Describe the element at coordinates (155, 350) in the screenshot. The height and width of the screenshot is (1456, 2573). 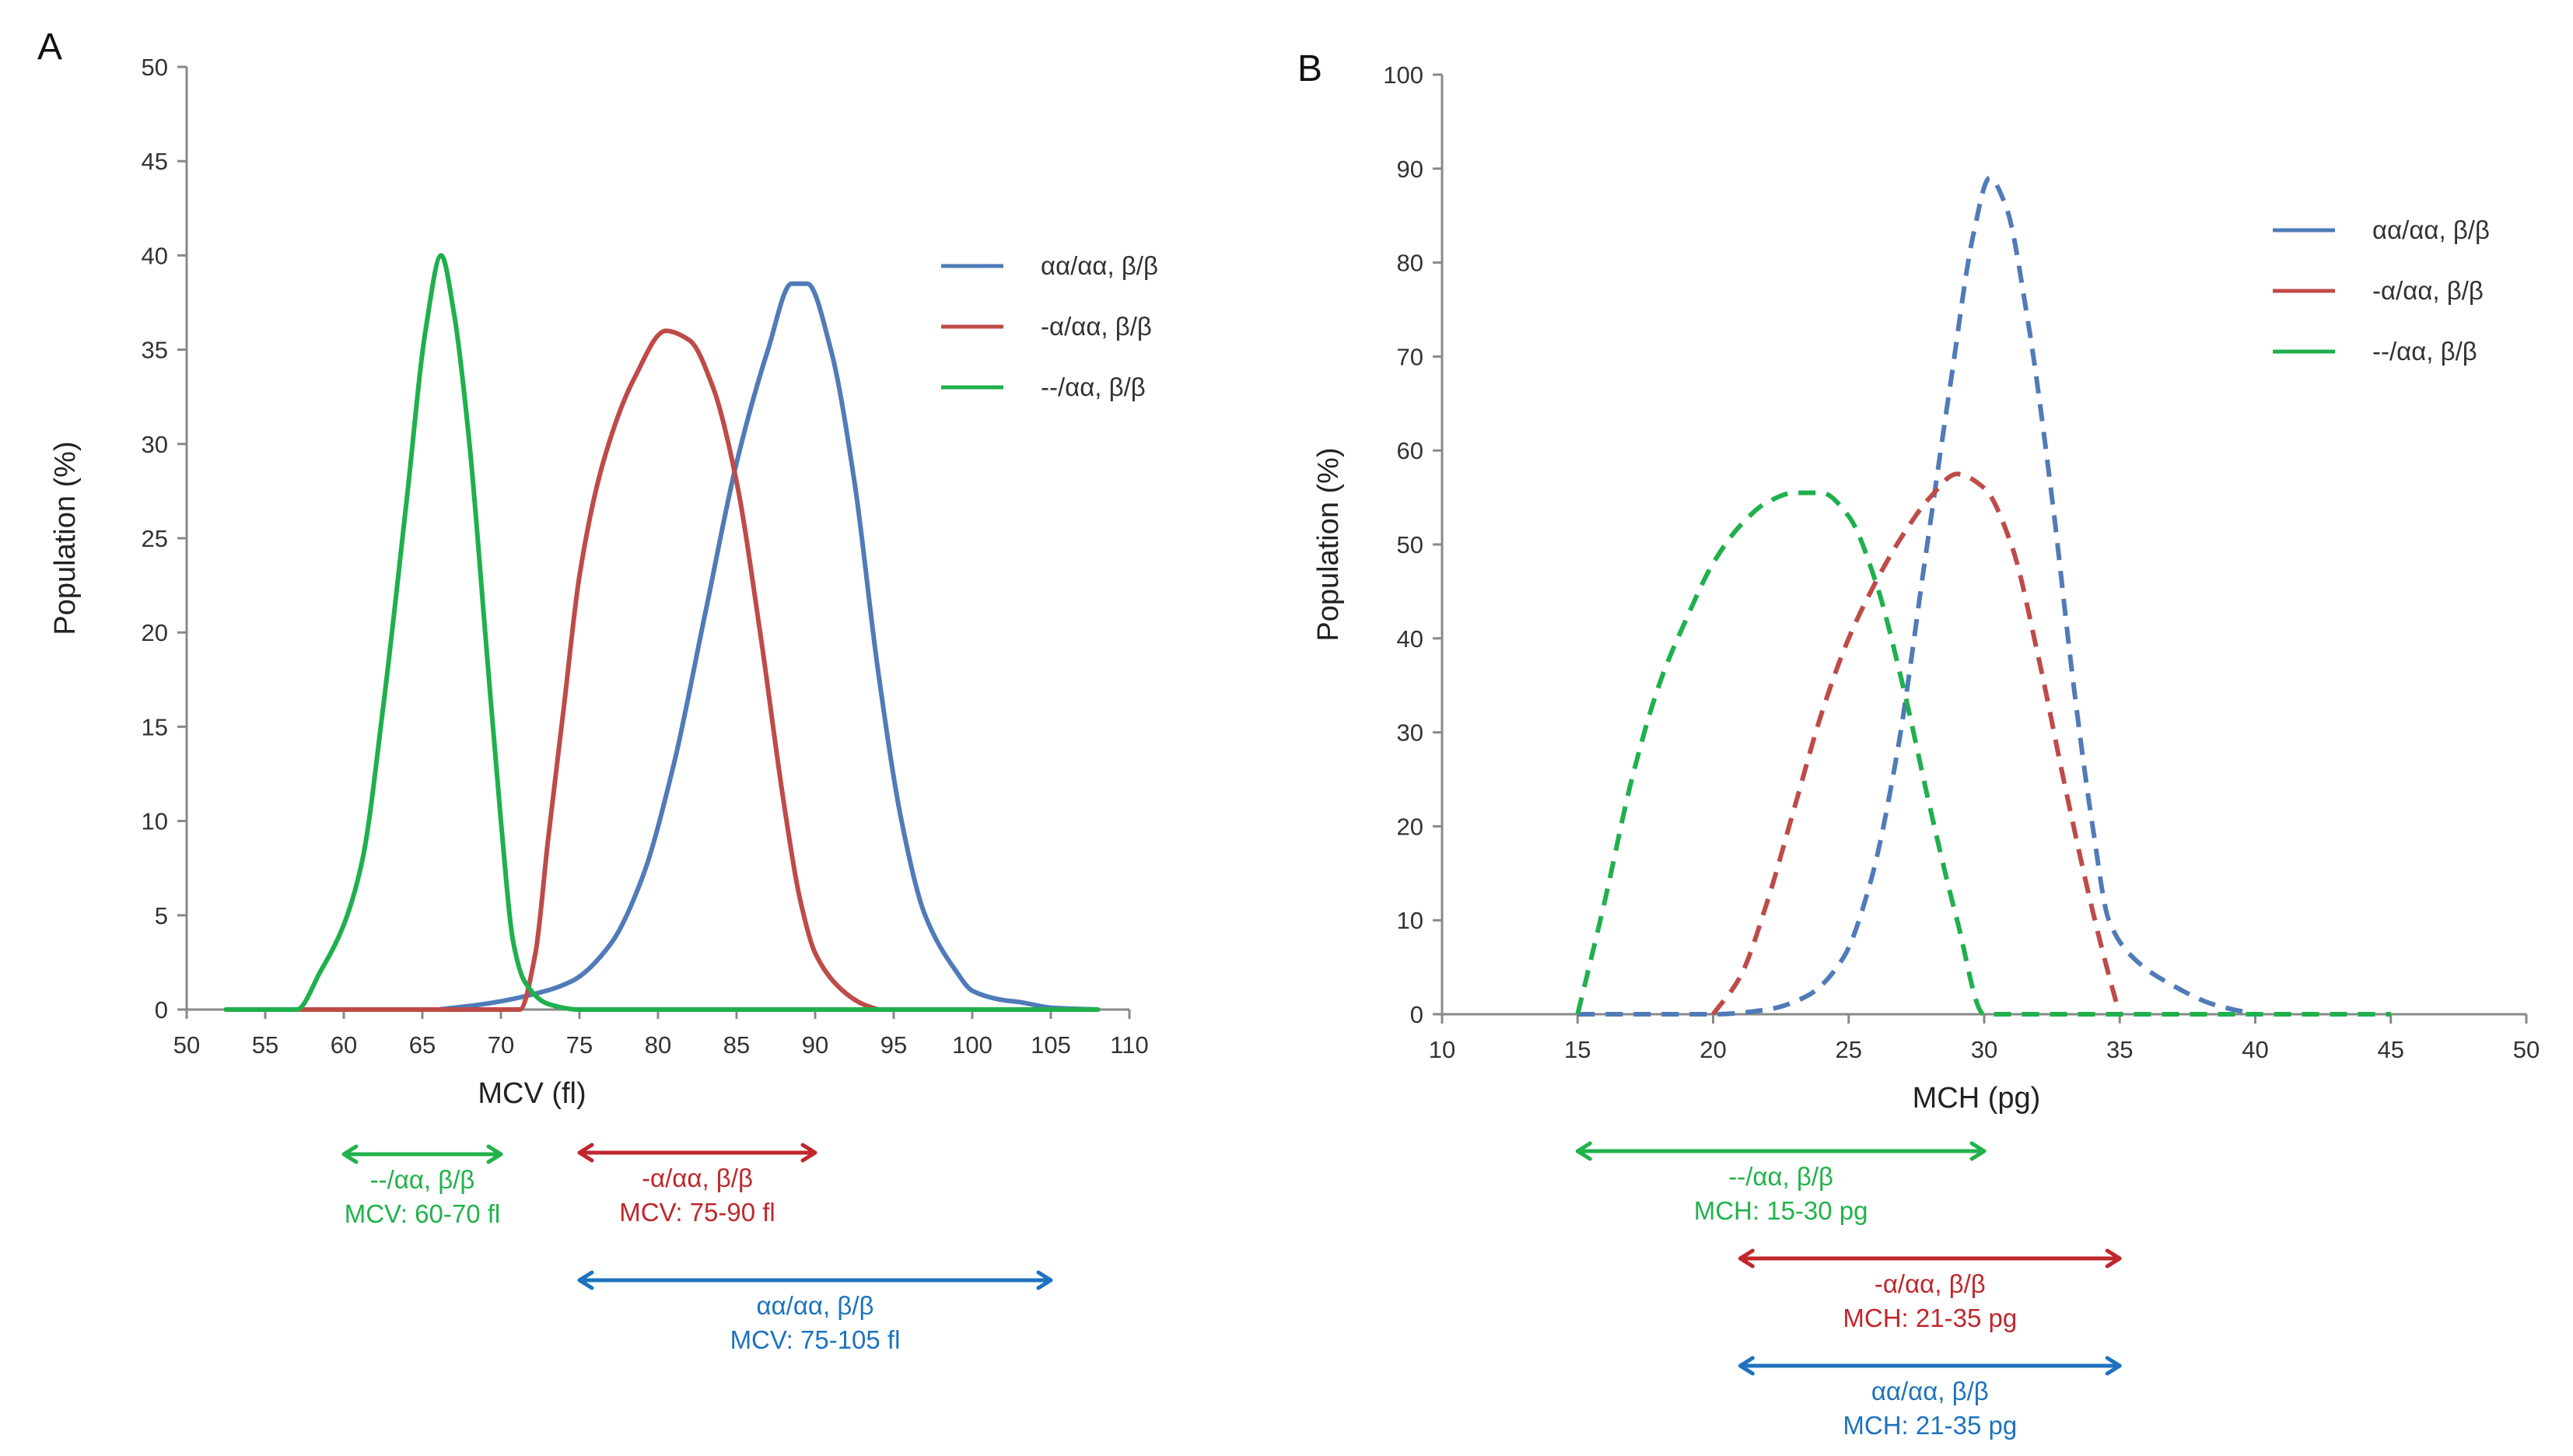
I see `y-tick-label: 35` at that location.